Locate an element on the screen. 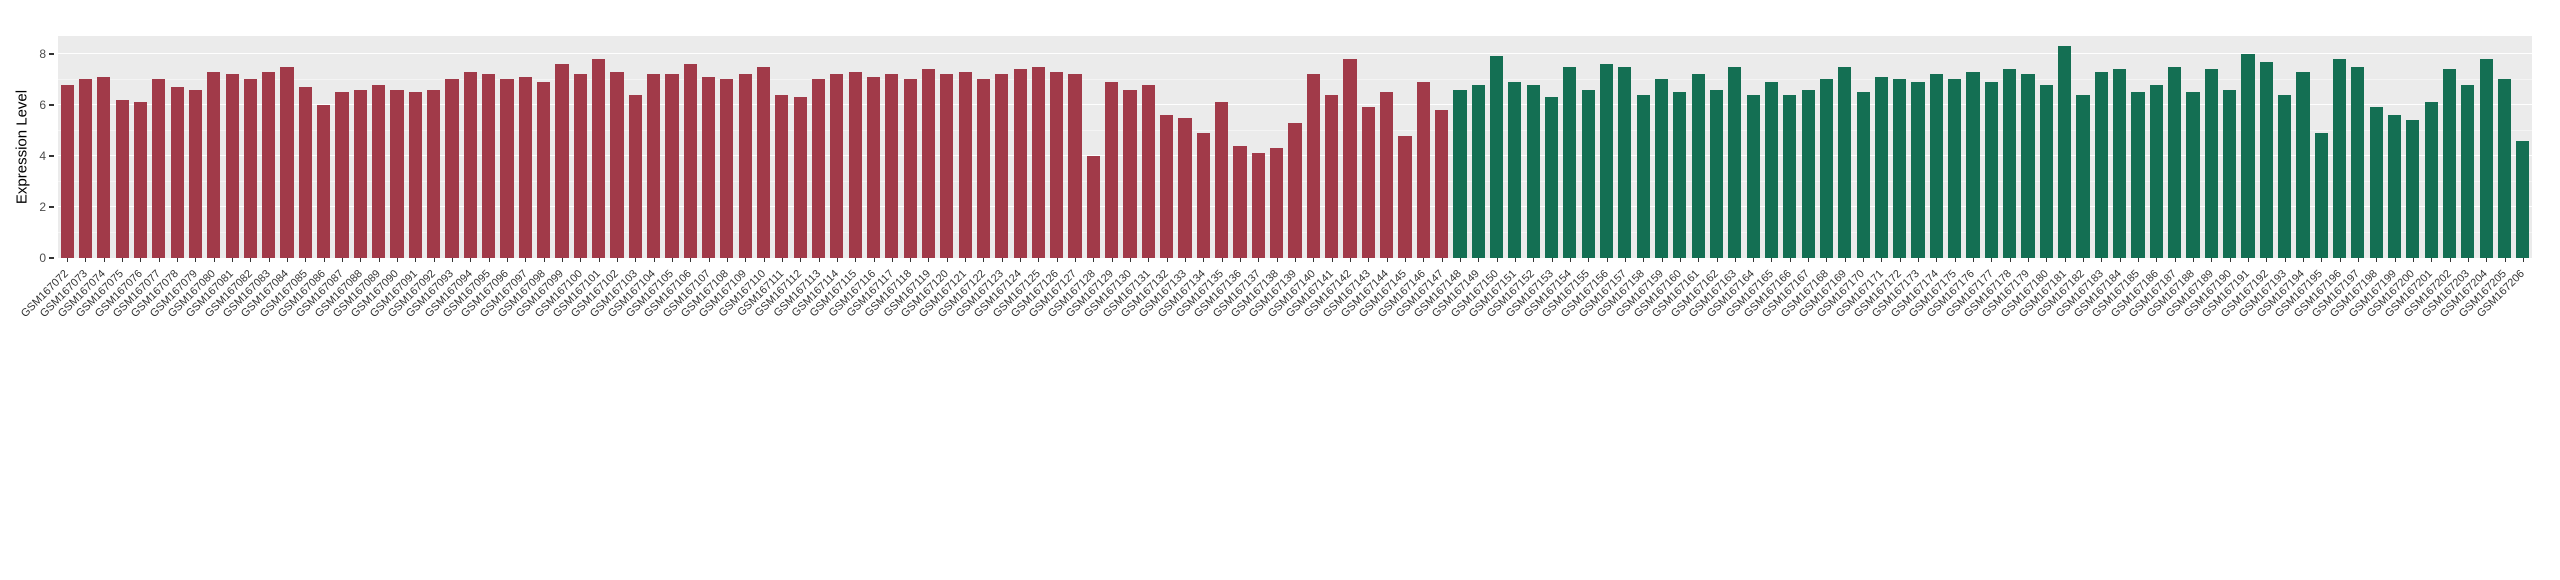  x-axis-ticks is located at coordinates (1295, 260).